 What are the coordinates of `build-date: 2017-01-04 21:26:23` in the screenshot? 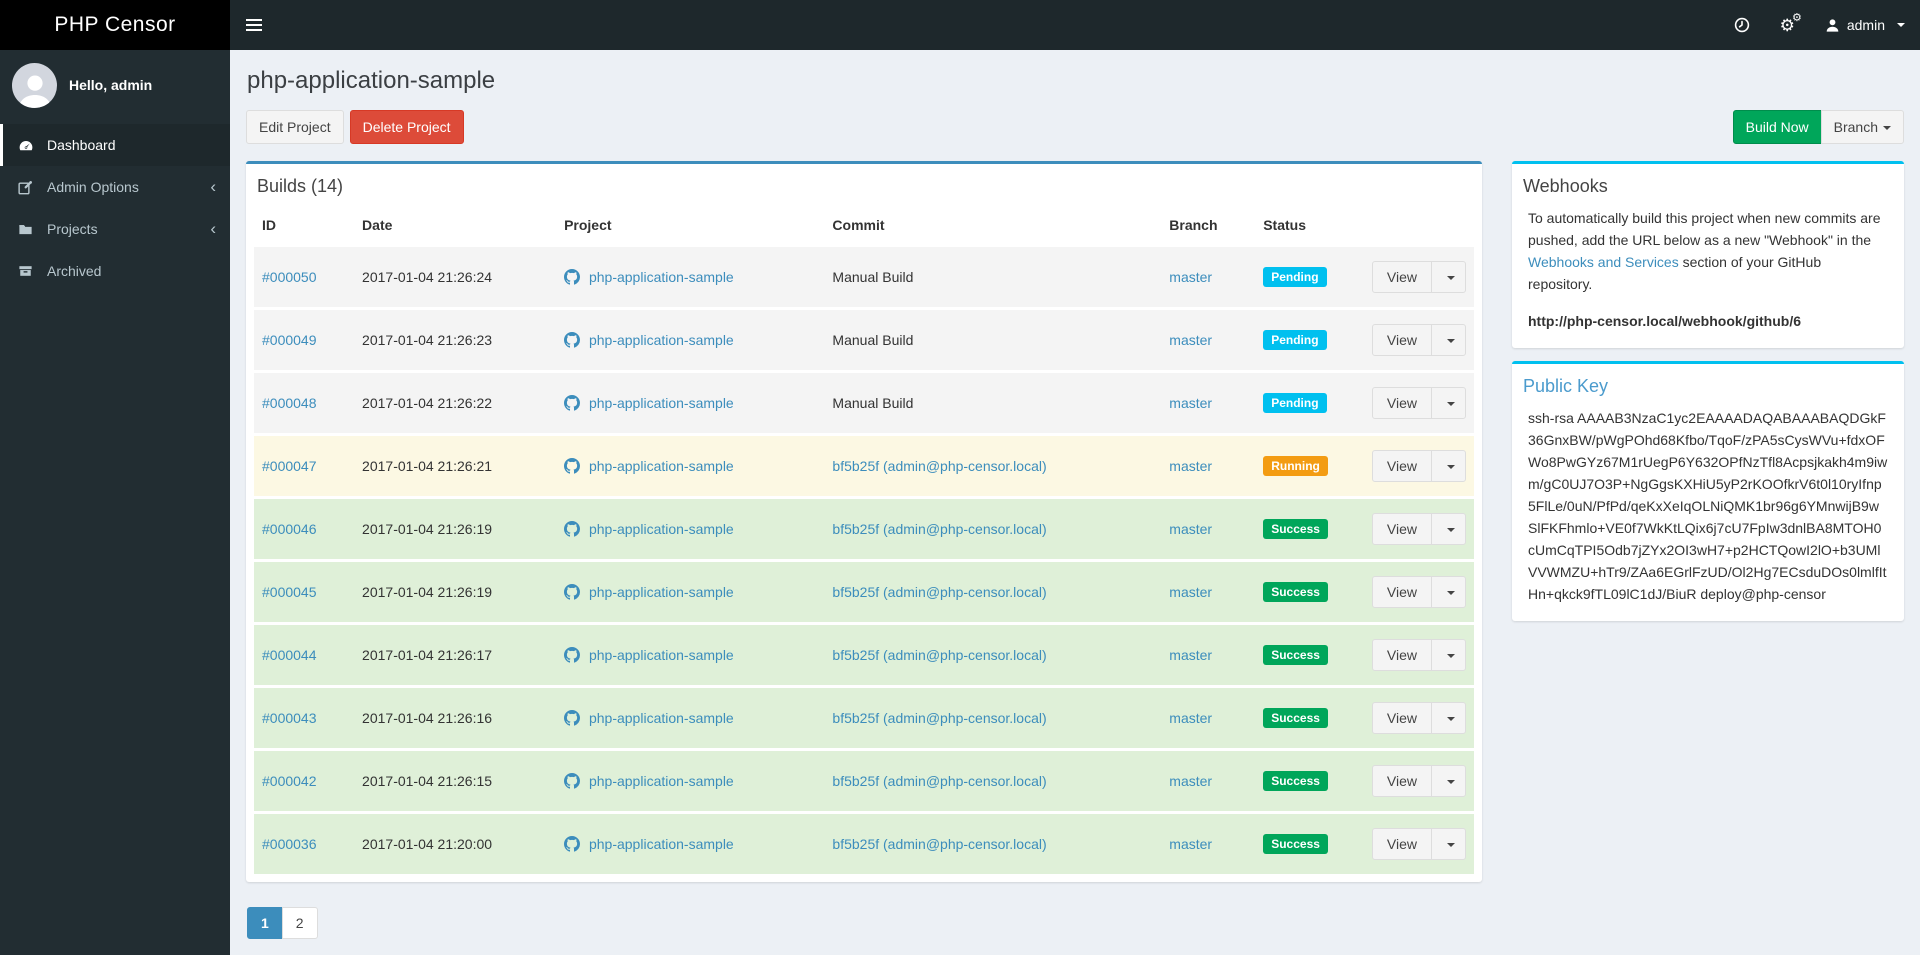 It's located at (455, 339).